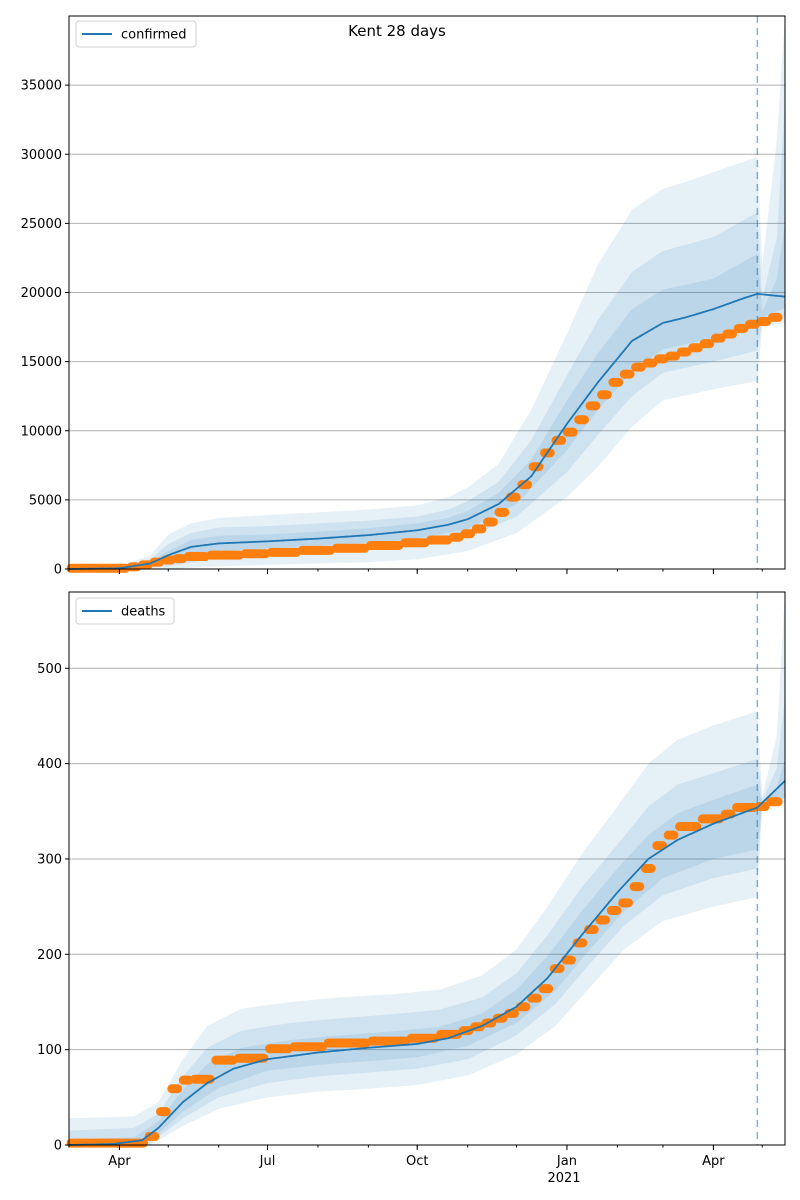 The image size is (800, 1200). Describe the element at coordinates (45, 328) in the screenshot. I see `confirmed-y-ticks: 0 5000 10000 15000 20000 25000 30000 35000` at that location.